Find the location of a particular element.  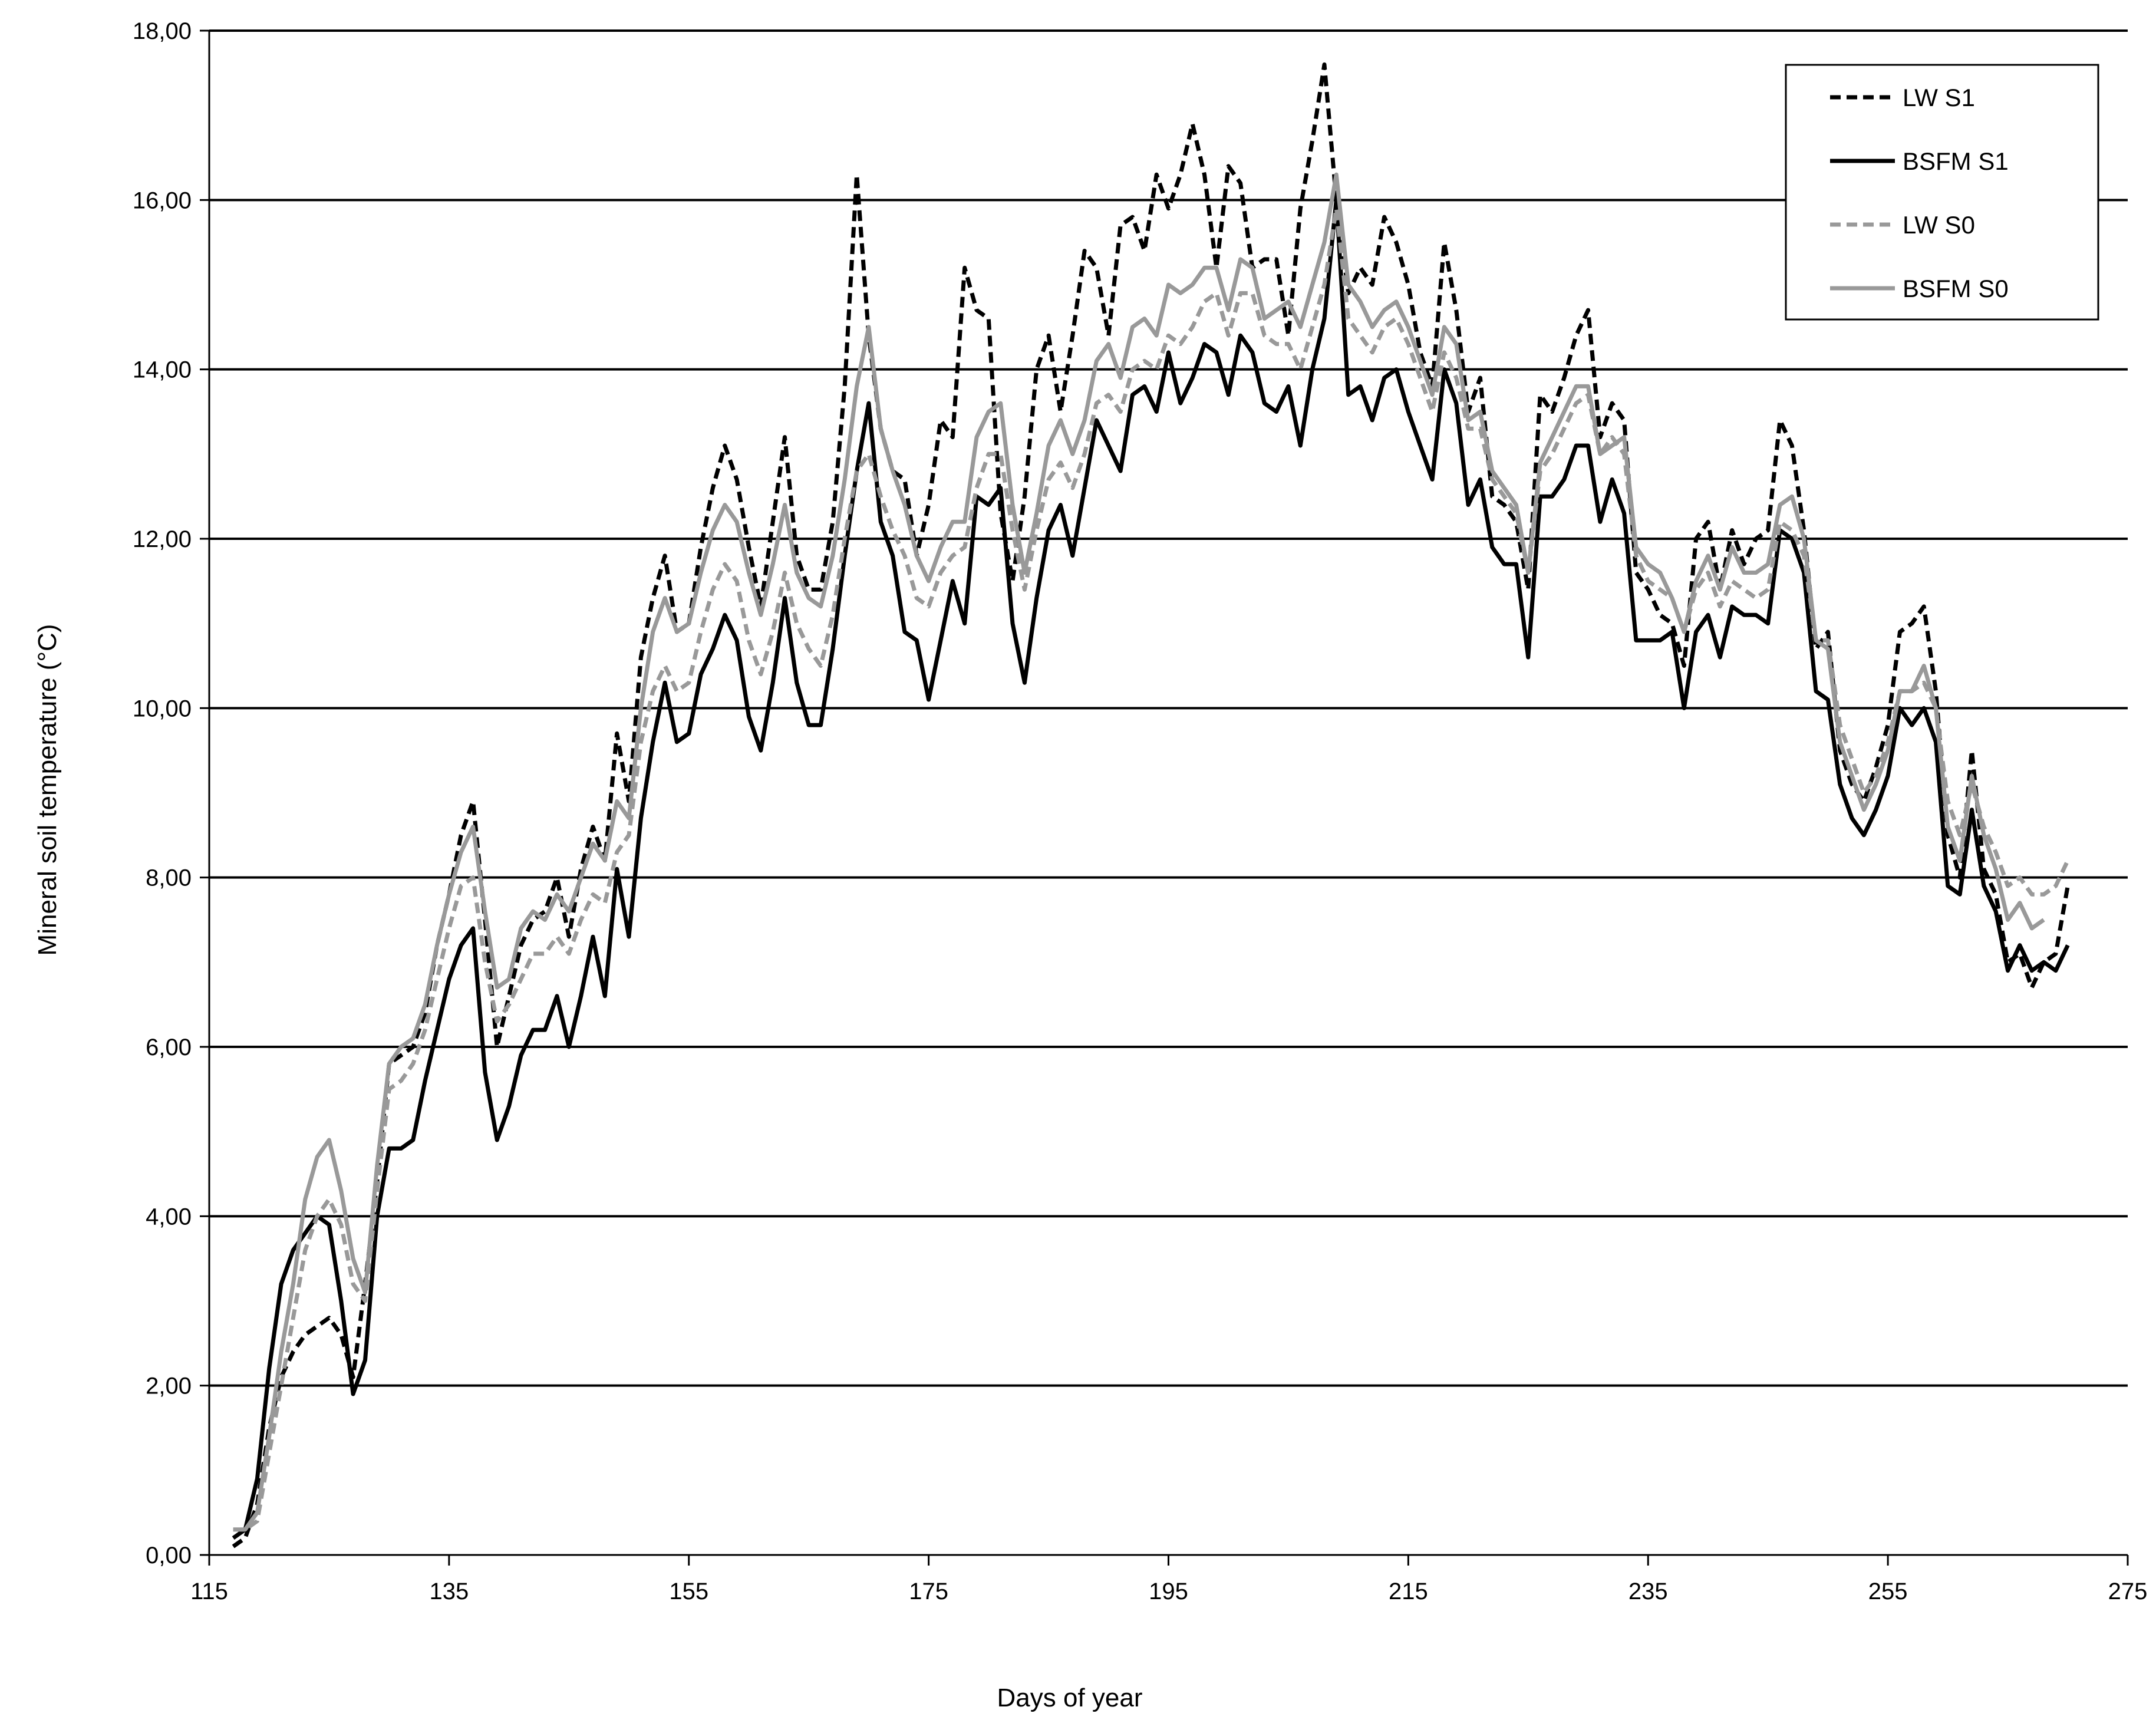

y-tick-label: 10,00 is located at coordinates (162, 709).